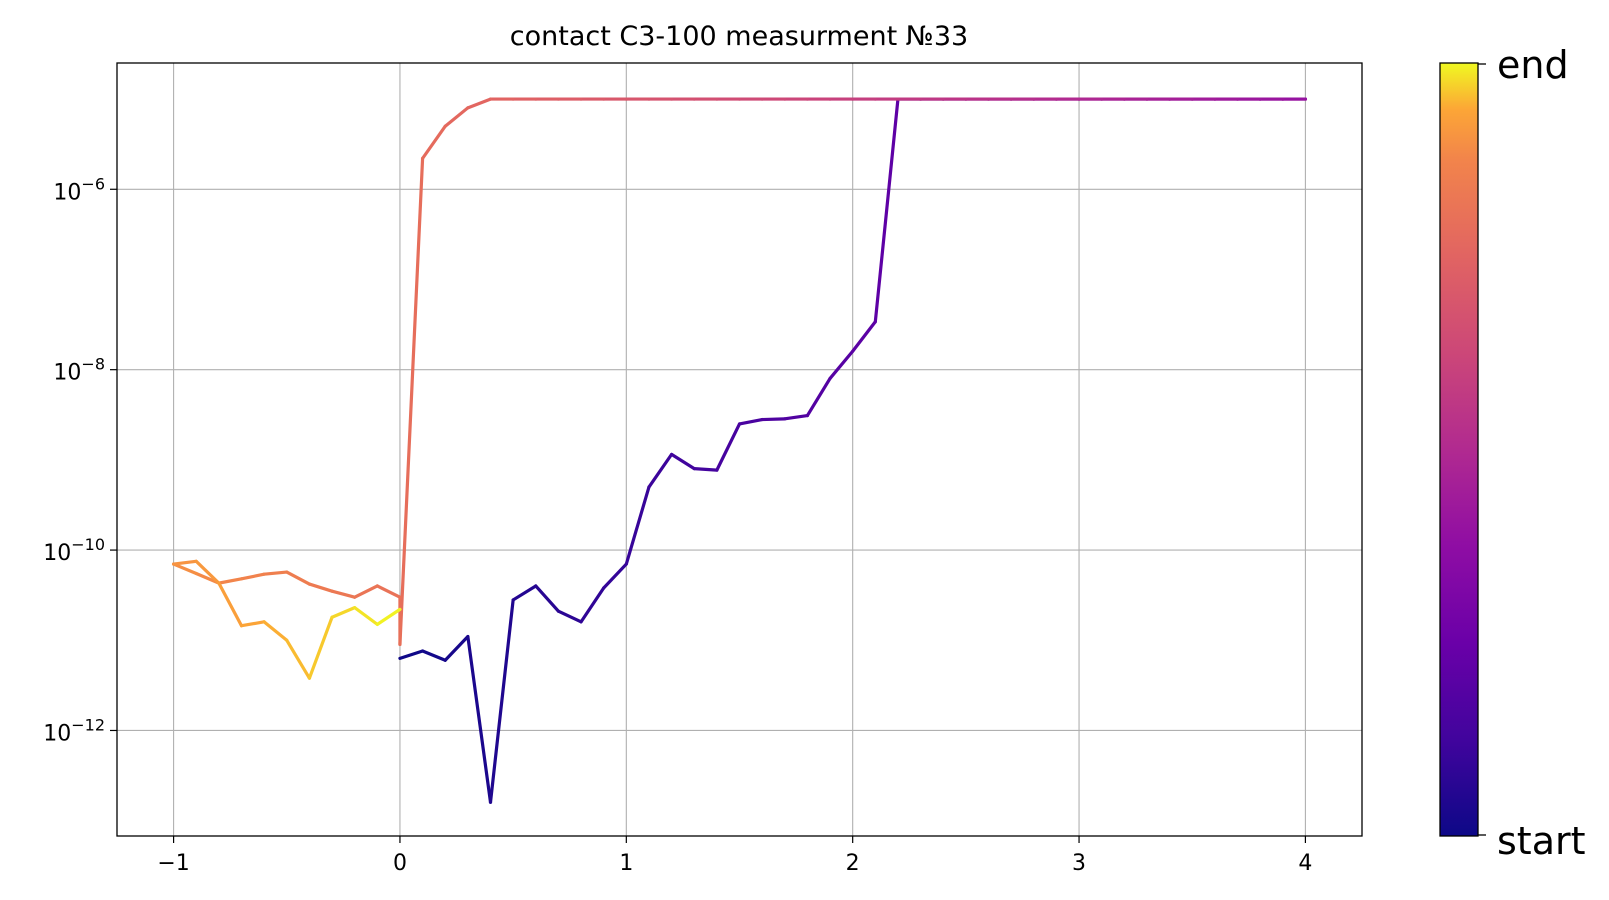 Image resolution: width=1609 pixels, height=900 pixels. What do you see at coordinates (1459, 449) in the screenshot?
I see `colorbar-gradient` at bounding box center [1459, 449].